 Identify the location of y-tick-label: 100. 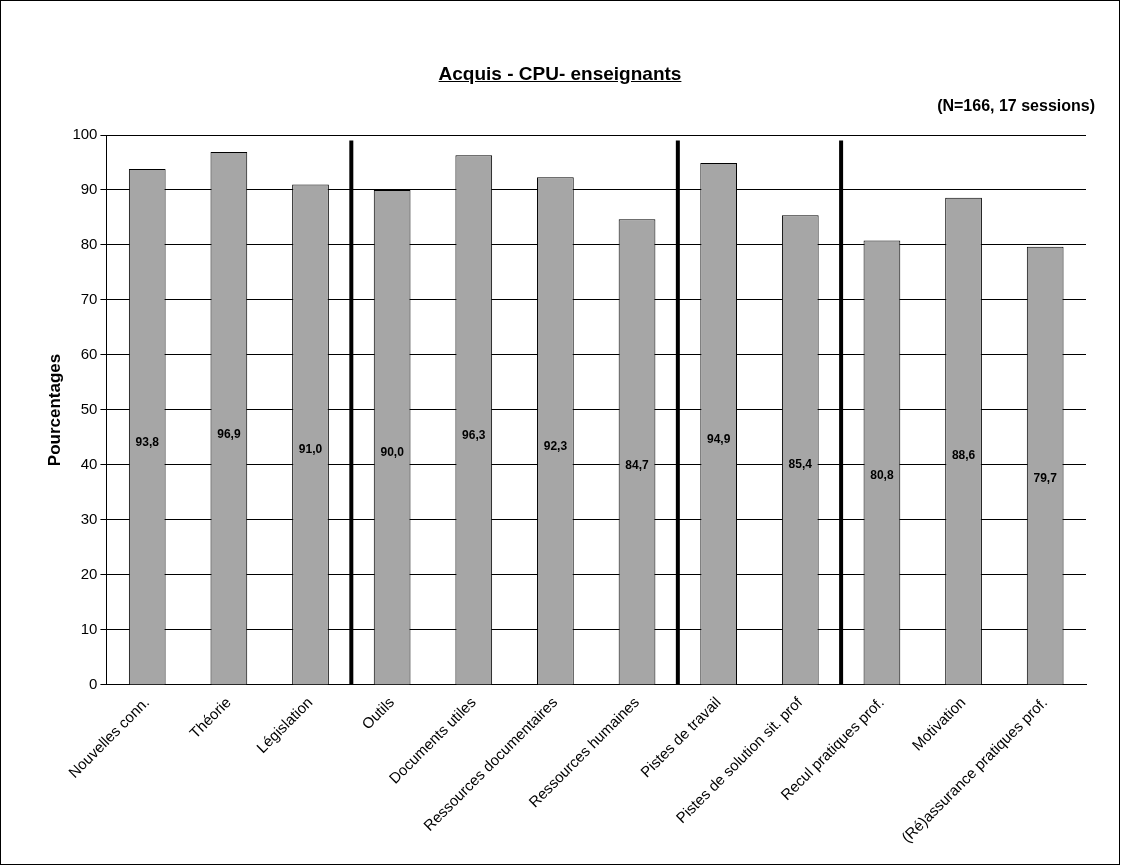
(85, 134).